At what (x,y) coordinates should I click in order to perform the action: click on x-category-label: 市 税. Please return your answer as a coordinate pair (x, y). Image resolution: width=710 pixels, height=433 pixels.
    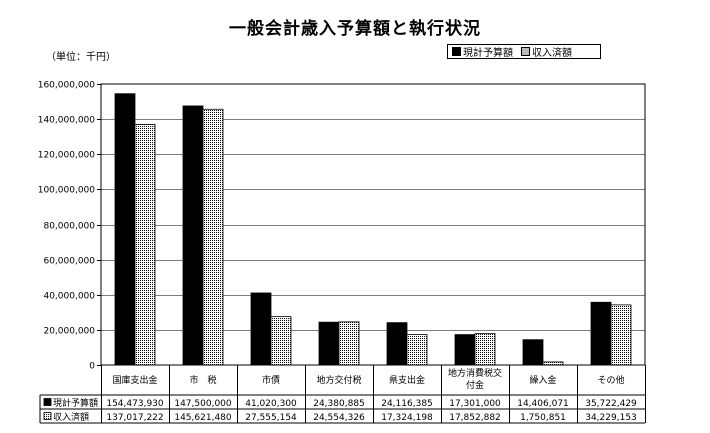
    Looking at the image, I should click on (202, 380).